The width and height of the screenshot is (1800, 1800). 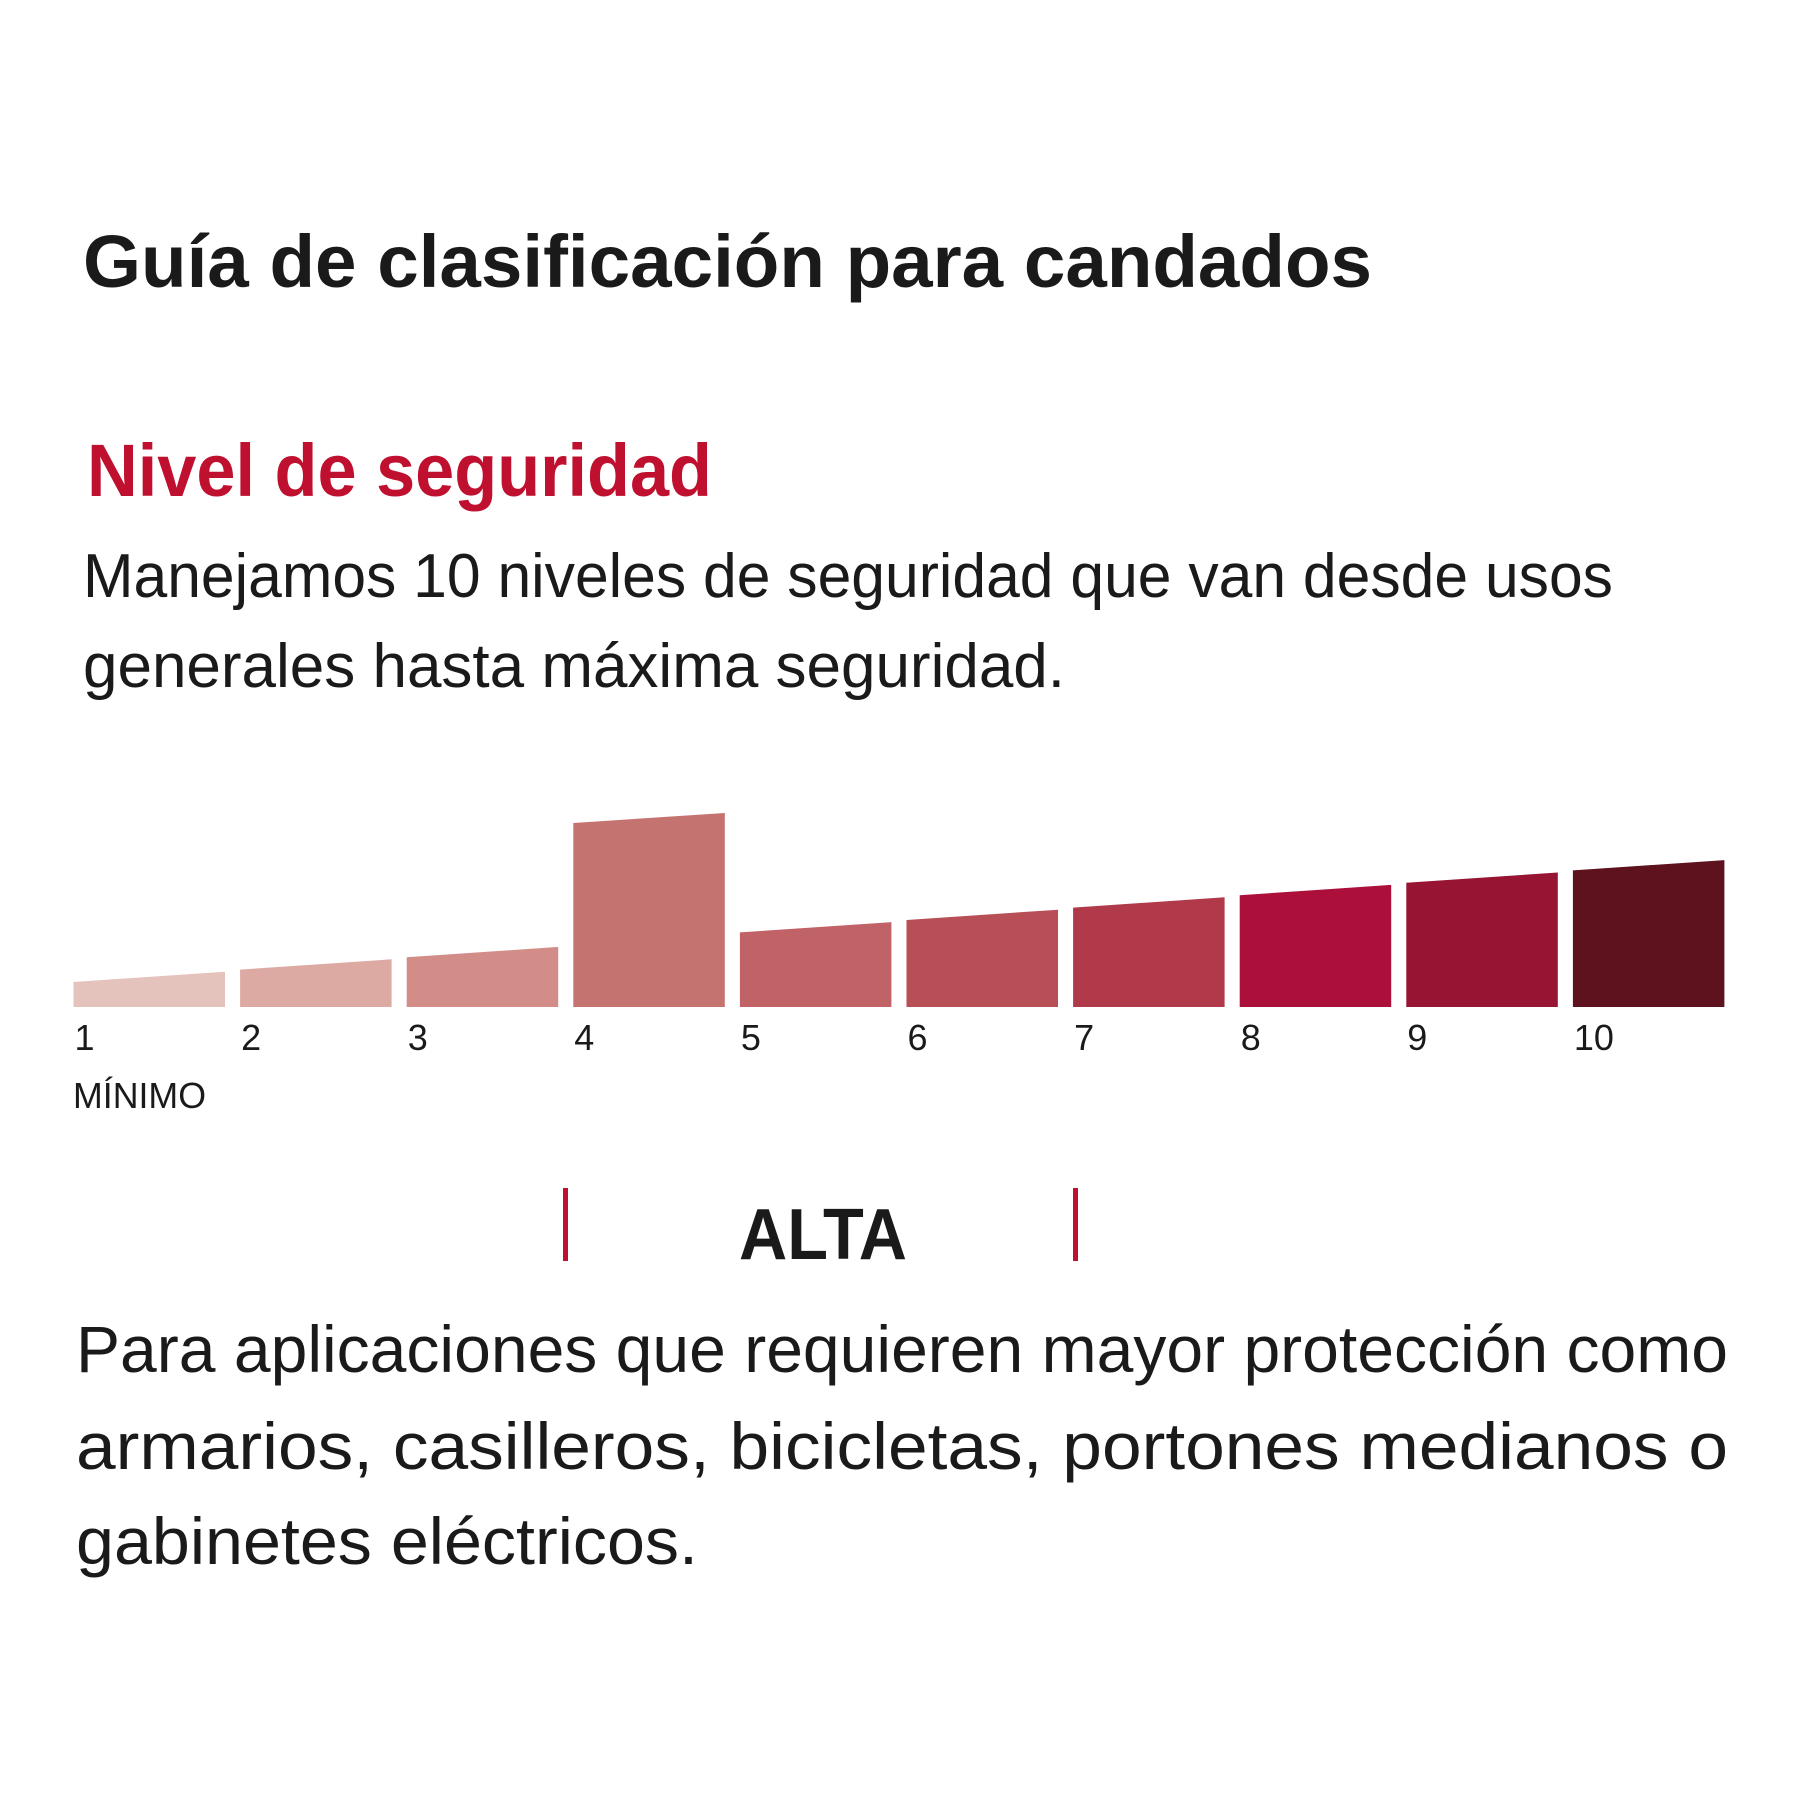 What do you see at coordinates (251, 1037) in the screenshot?
I see `level-label: 2` at bounding box center [251, 1037].